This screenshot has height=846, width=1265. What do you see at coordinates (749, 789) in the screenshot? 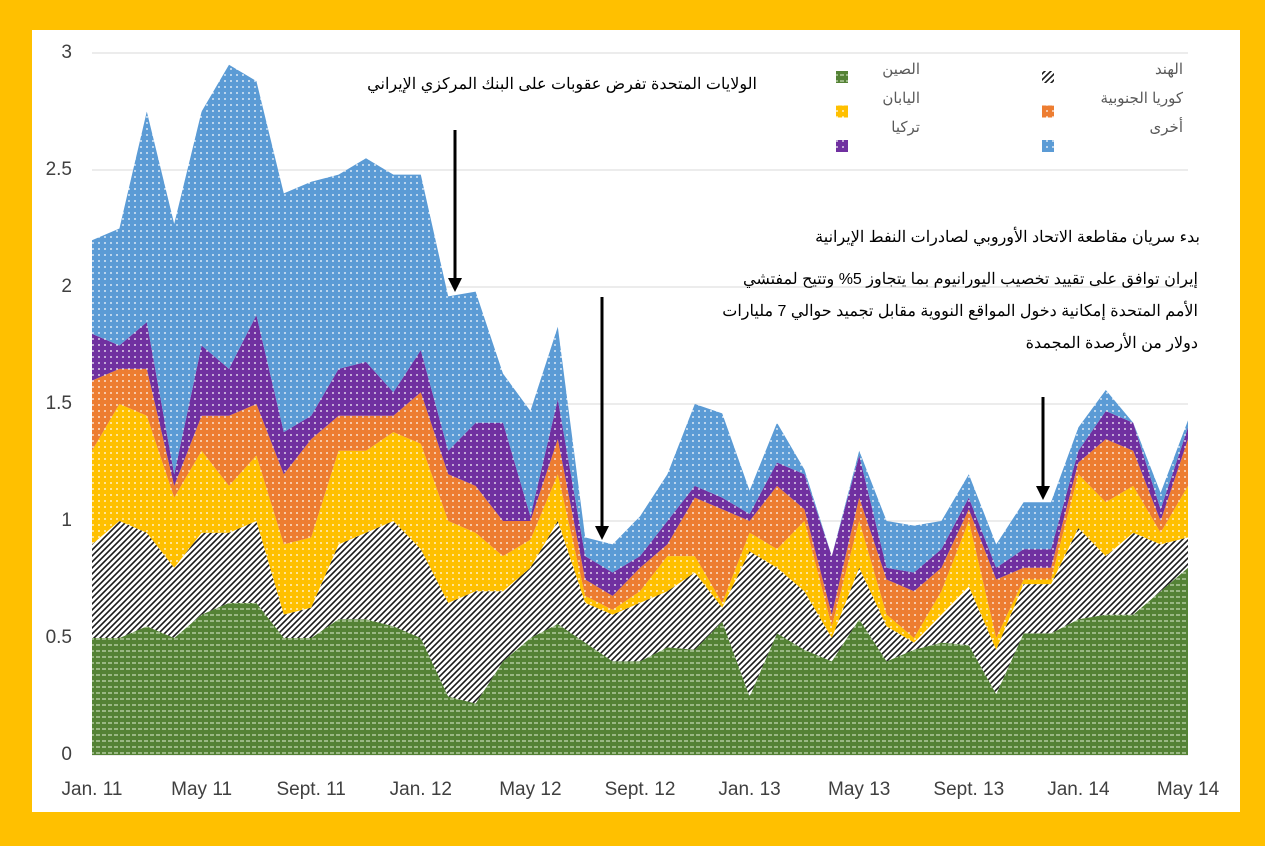
I see `x-tick-label: Jan. 13` at bounding box center [749, 789].